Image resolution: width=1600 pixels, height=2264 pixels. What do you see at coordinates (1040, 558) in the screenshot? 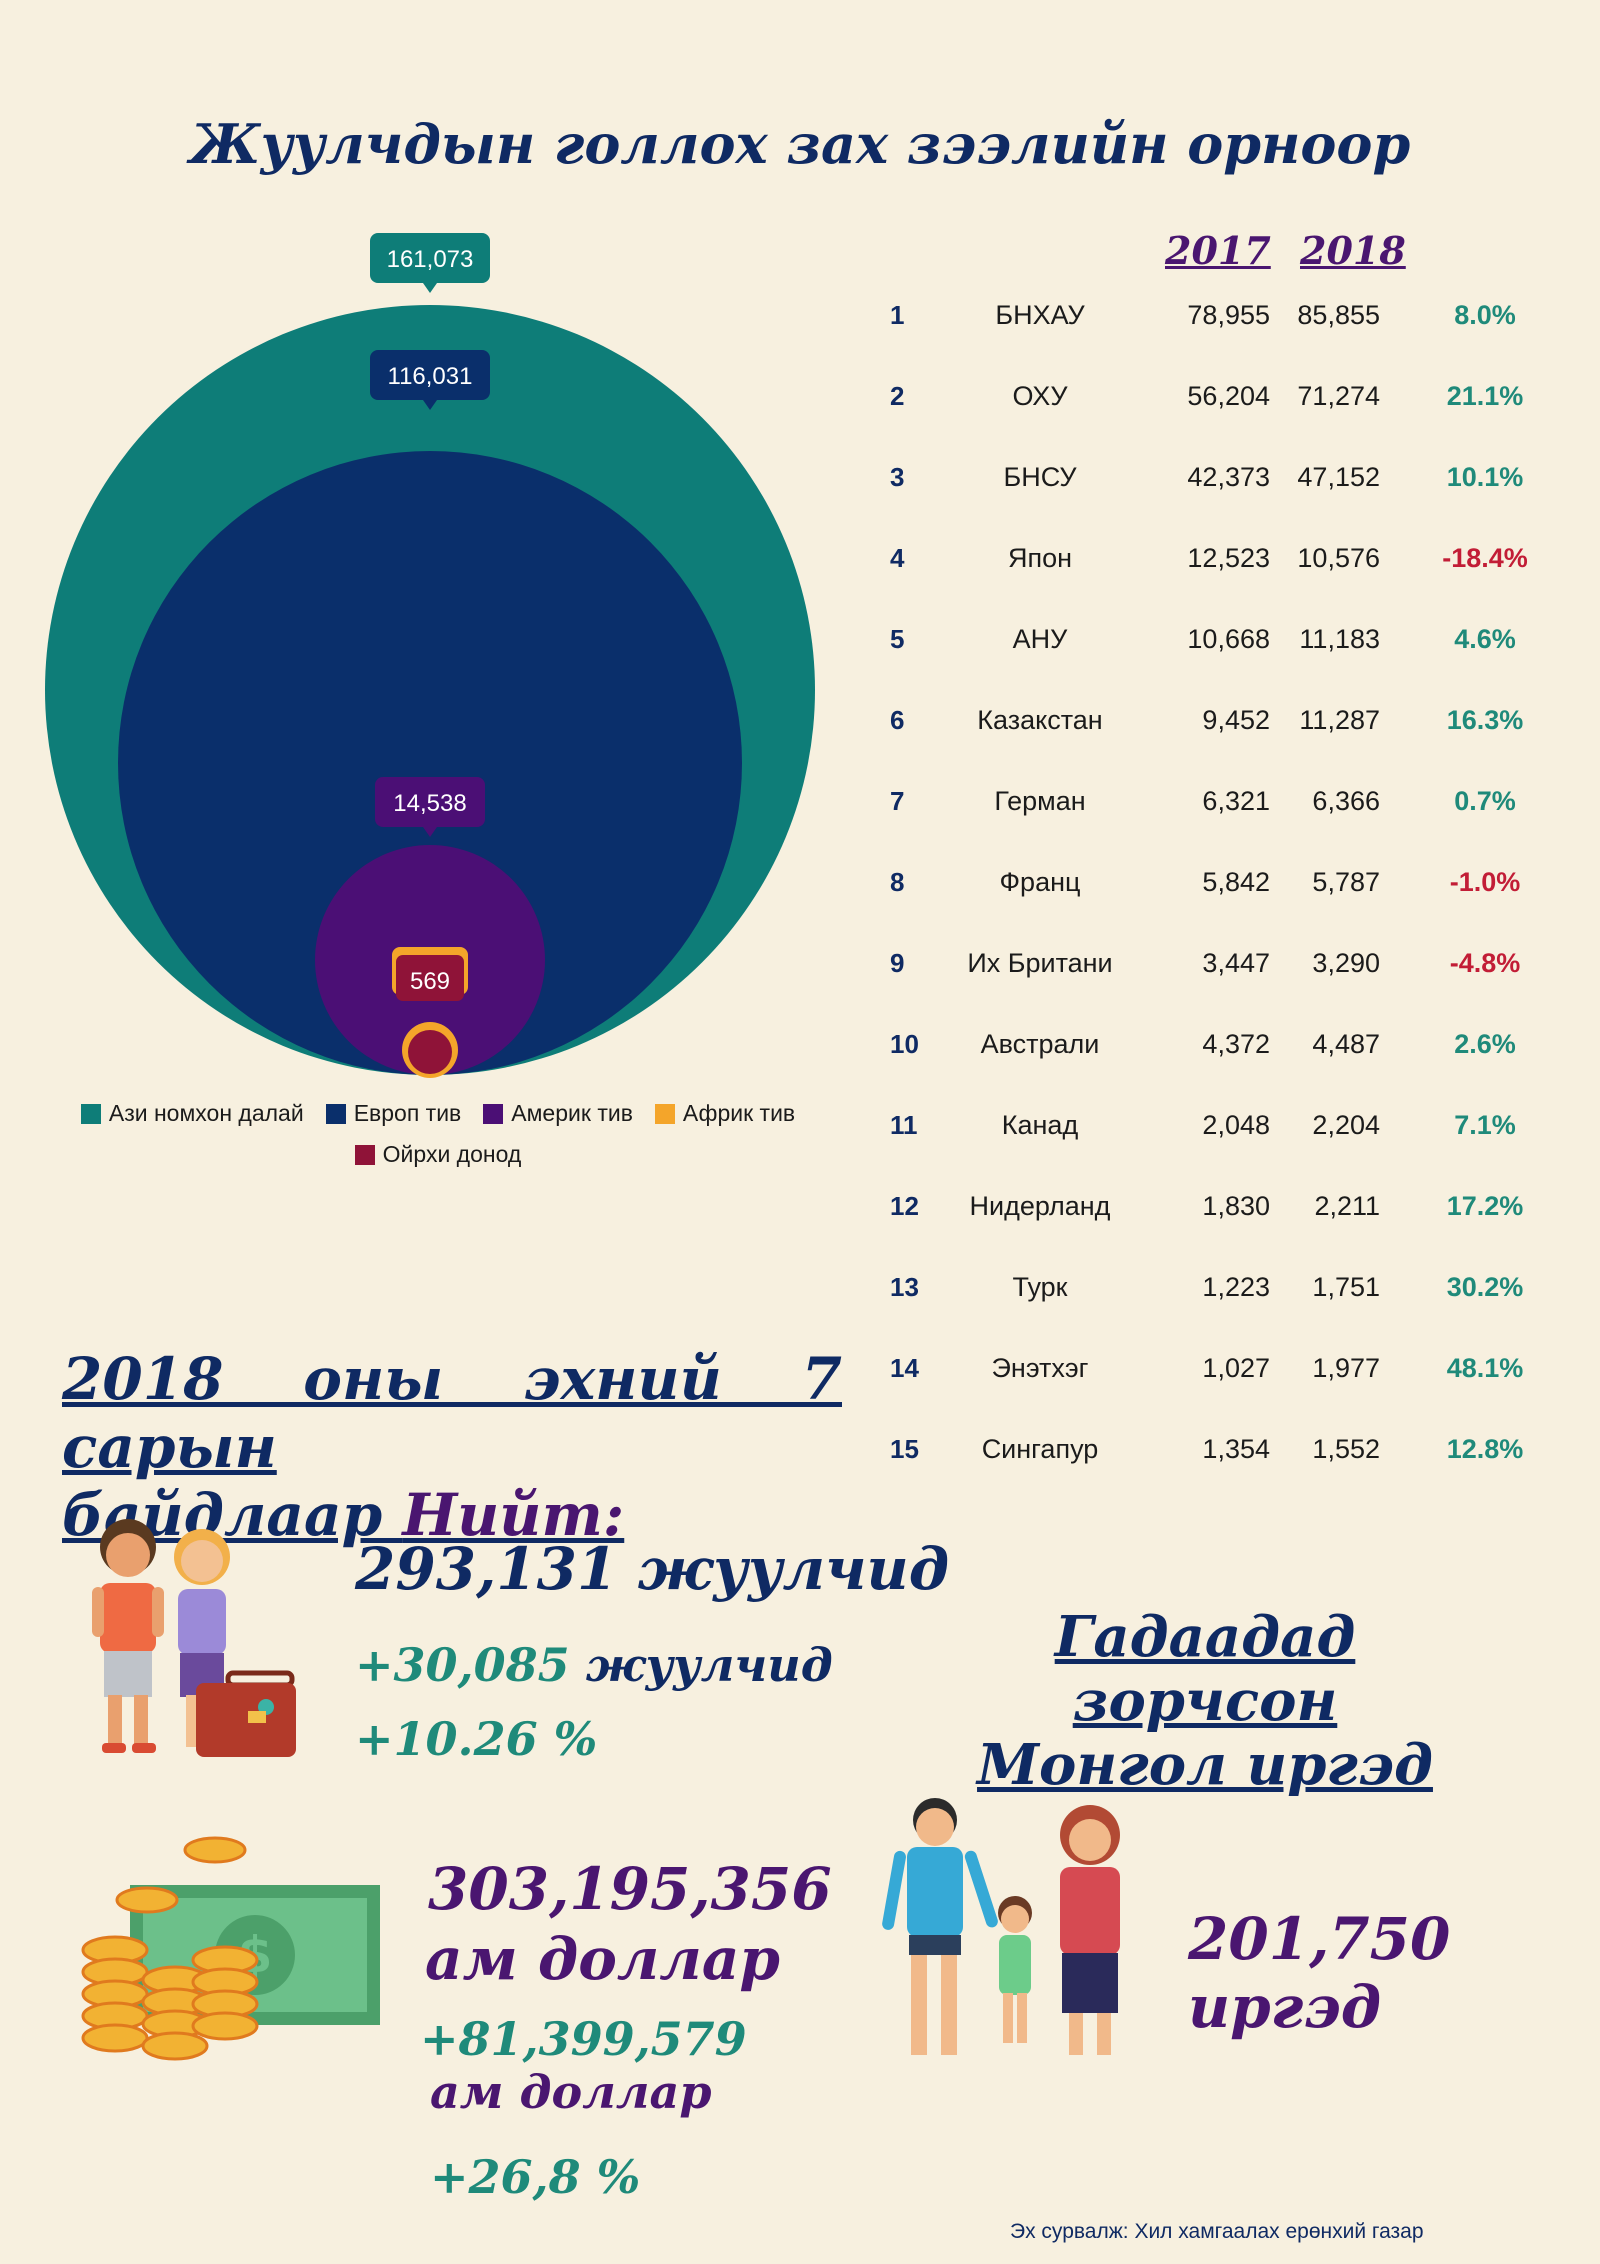
I see `country-cell: Япон` at bounding box center [1040, 558].